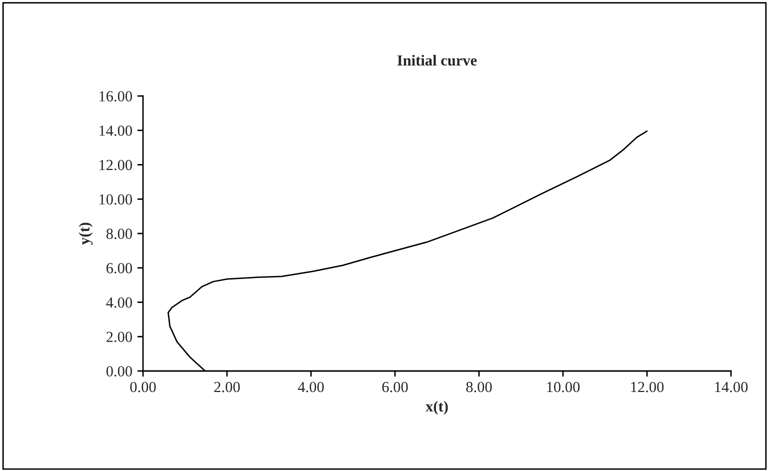 This screenshot has height=471, width=769. What do you see at coordinates (119, 302) in the screenshot?
I see `y-tick-label: 4.00` at bounding box center [119, 302].